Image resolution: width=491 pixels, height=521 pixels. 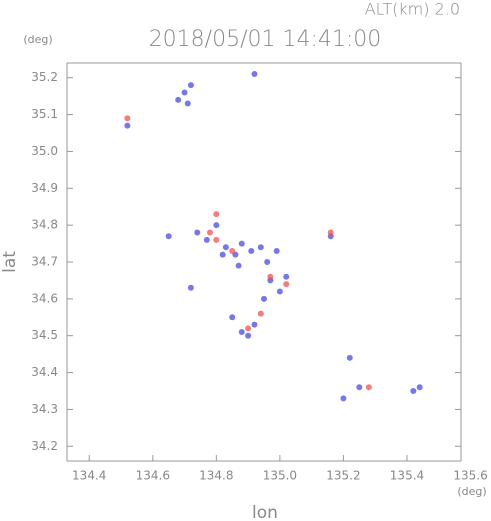 I want to click on x-tick-label: 135.2, so click(x=343, y=476).